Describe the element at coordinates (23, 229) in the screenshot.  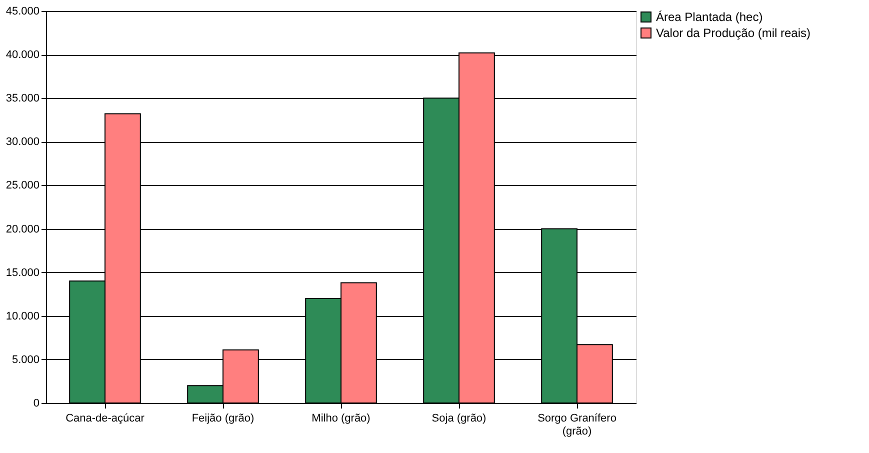
I see `y-tick-label: 20.000` at that location.